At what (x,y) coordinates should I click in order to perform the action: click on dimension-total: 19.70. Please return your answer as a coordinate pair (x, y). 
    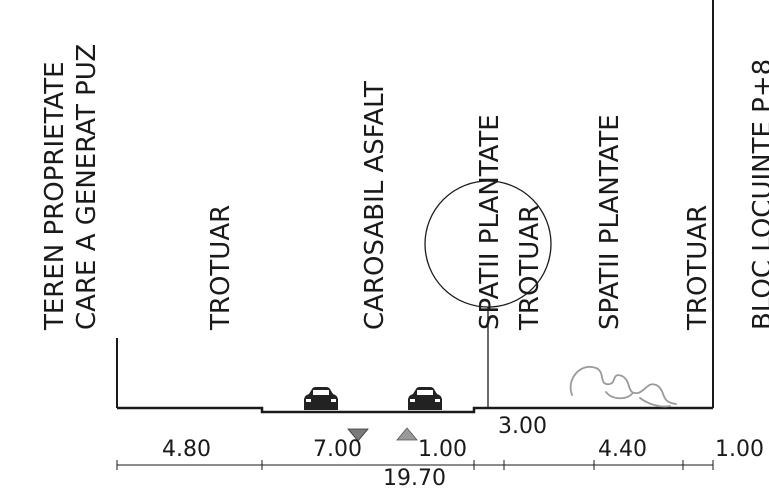
    Looking at the image, I should click on (414, 478).